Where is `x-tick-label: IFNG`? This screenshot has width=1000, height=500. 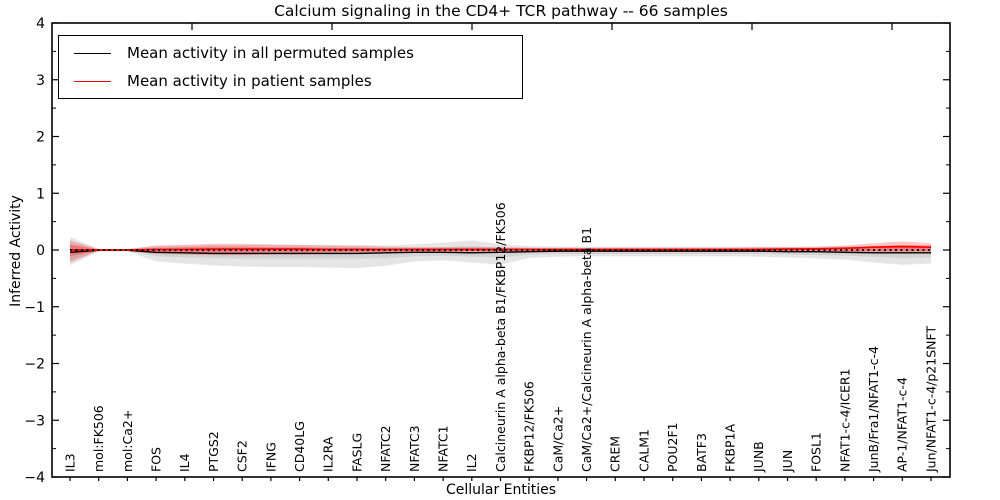 x-tick-label: IFNG is located at coordinates (270, 457).